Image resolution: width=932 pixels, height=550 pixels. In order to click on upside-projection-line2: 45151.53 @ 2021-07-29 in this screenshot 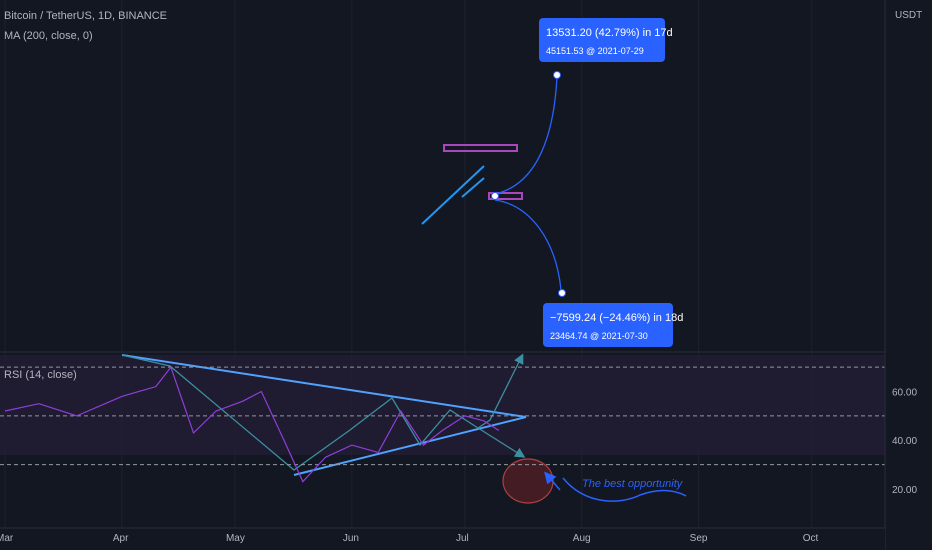, I will do `click(595, 51)`.